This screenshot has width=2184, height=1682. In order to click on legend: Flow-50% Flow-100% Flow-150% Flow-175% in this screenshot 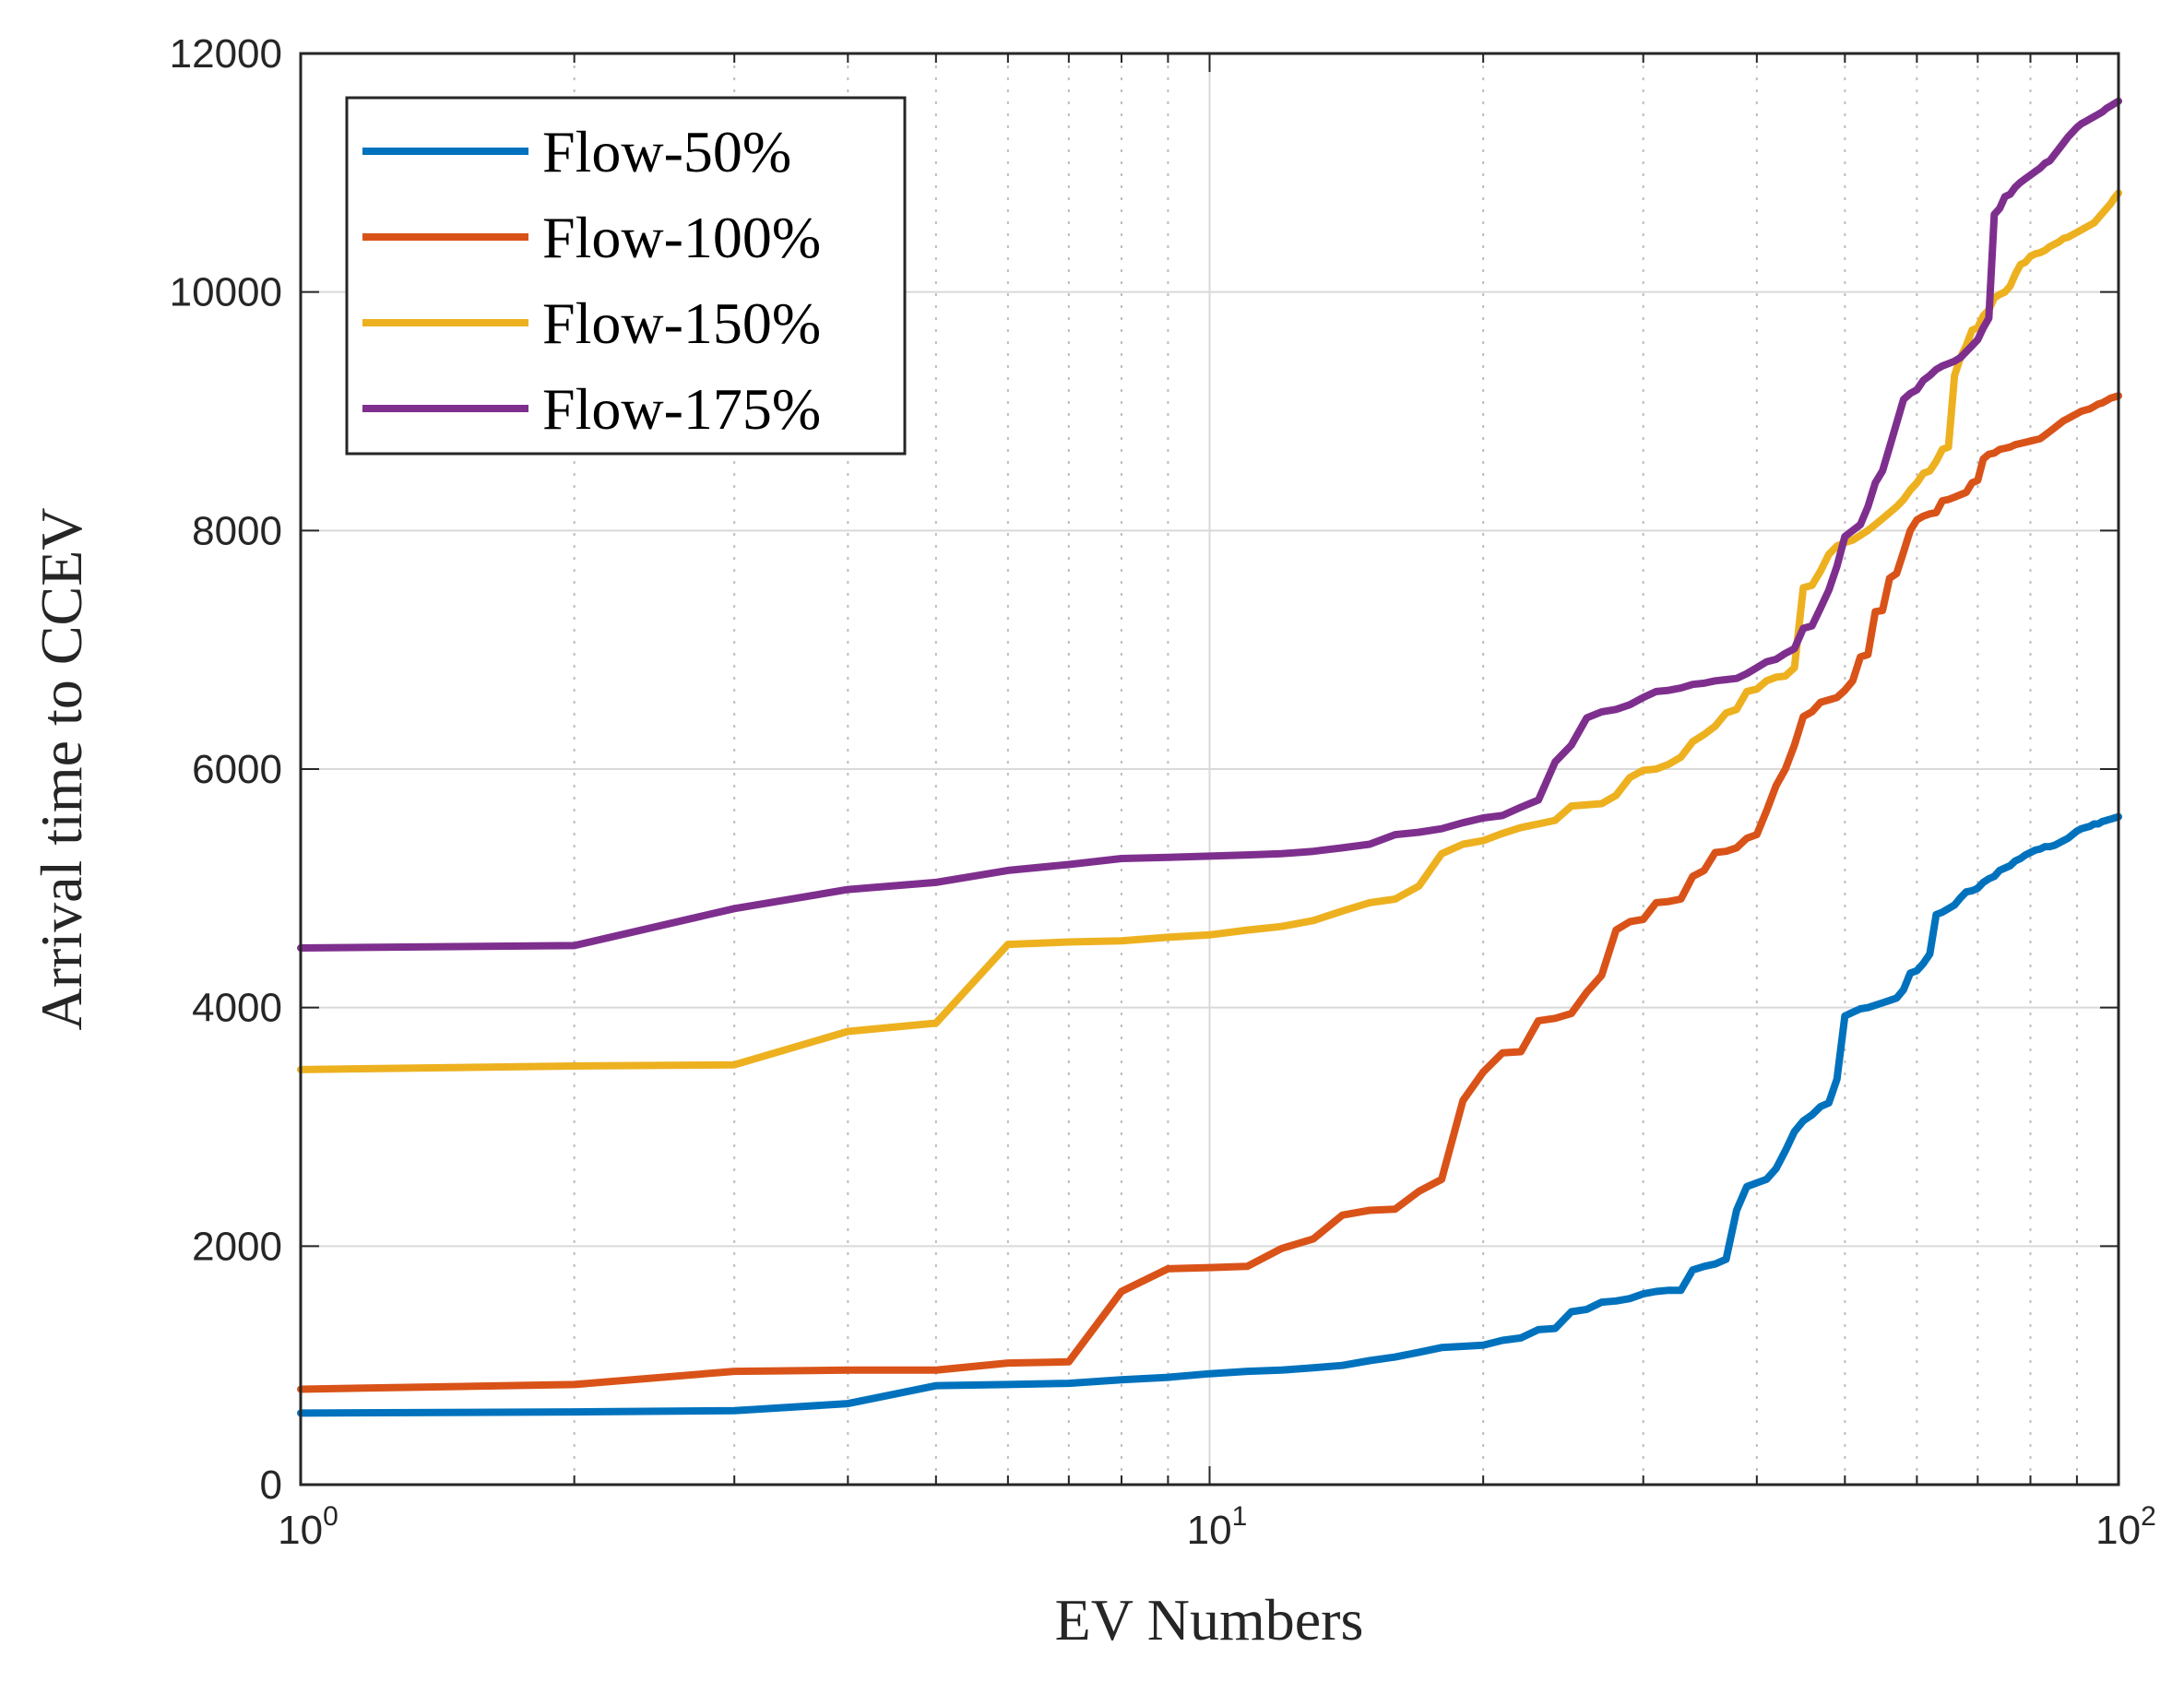, I will do `click(626, 276)`.